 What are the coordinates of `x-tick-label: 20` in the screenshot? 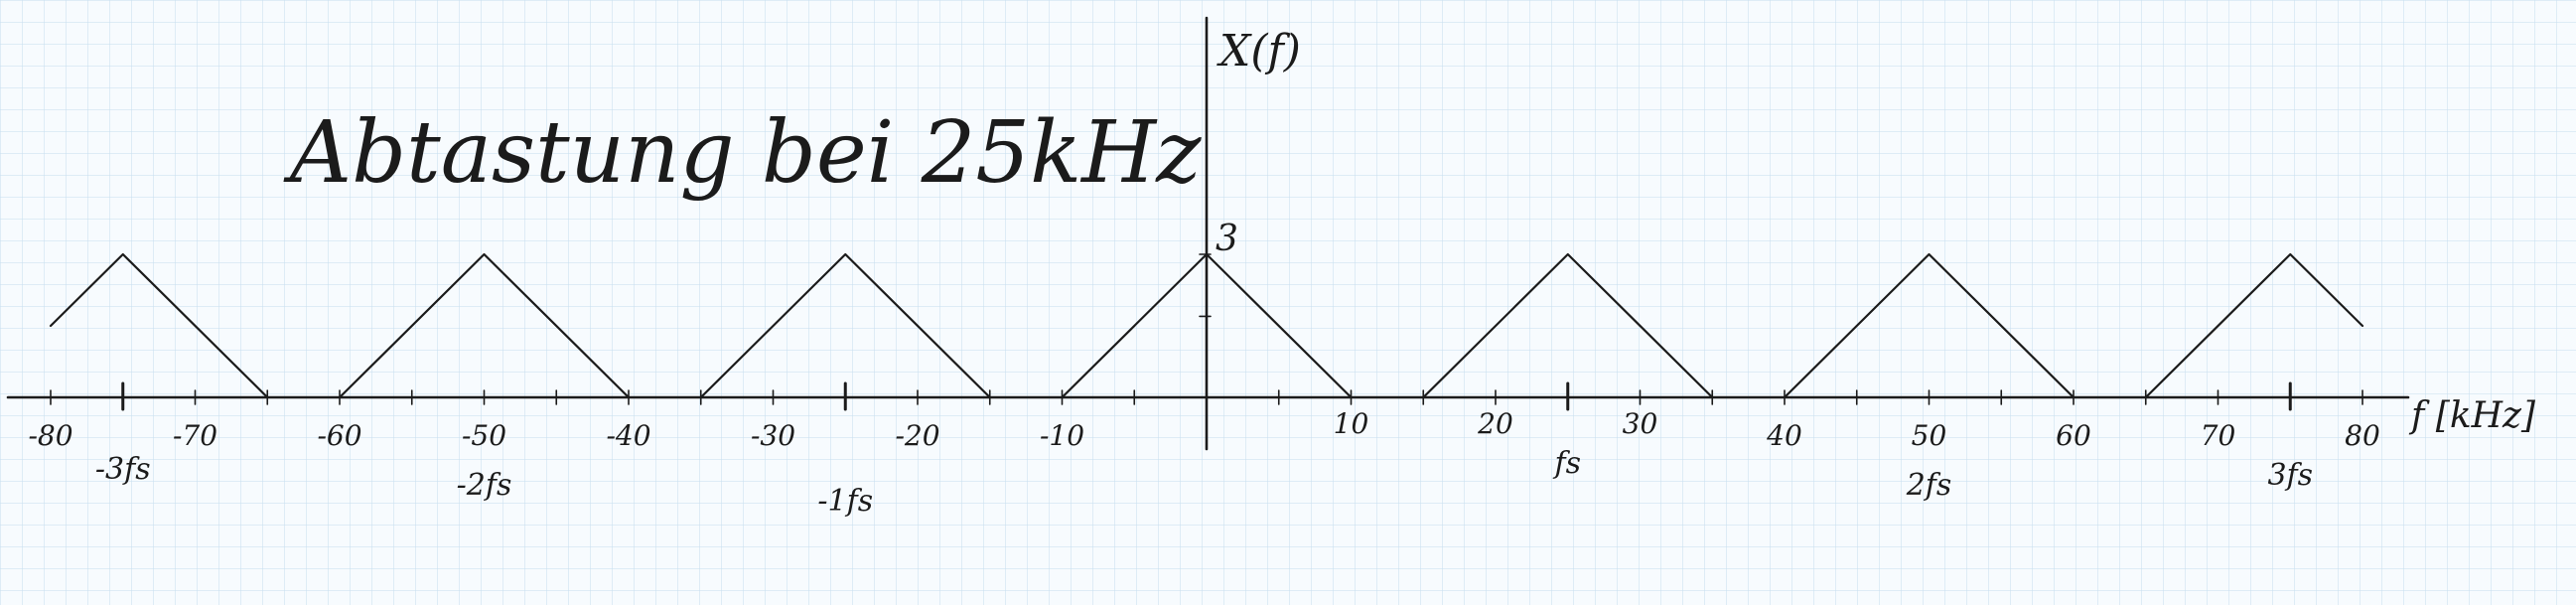 It's located at (1495, 423).